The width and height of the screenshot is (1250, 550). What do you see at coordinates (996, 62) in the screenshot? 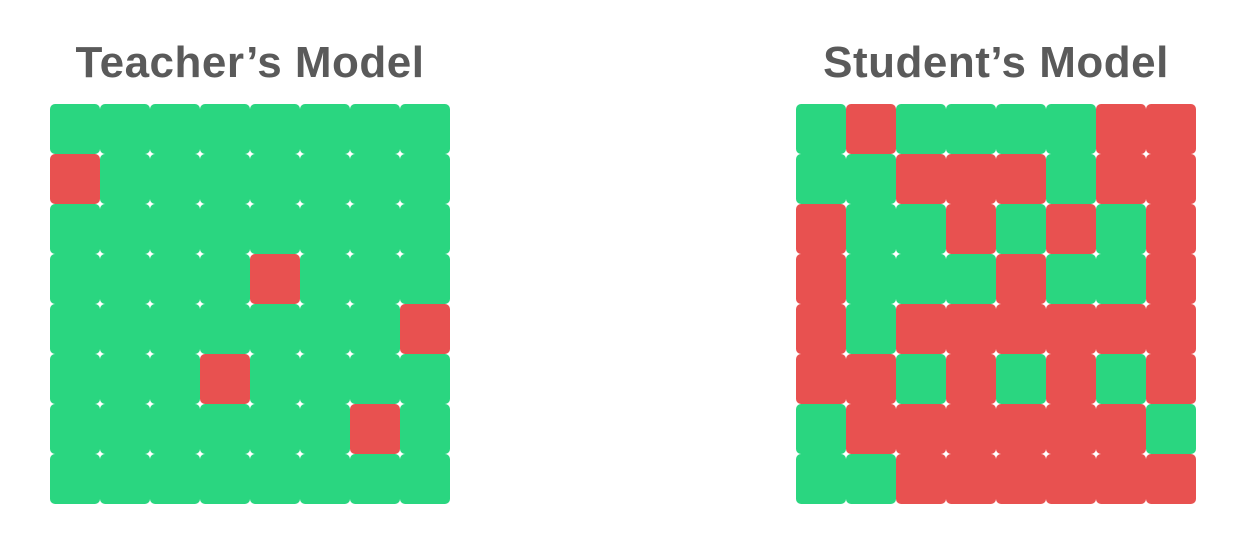
I see `student-title: Student’s Model` at bounding box center [996, 62].